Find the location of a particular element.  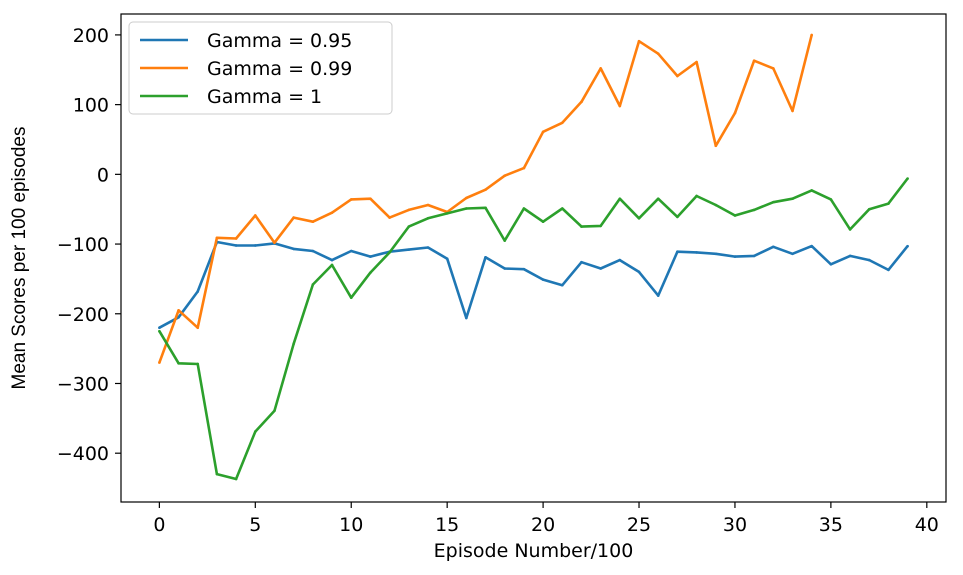

y-axis-label: Mean Scores per 100 episodes is located at coordinates (19, 258).